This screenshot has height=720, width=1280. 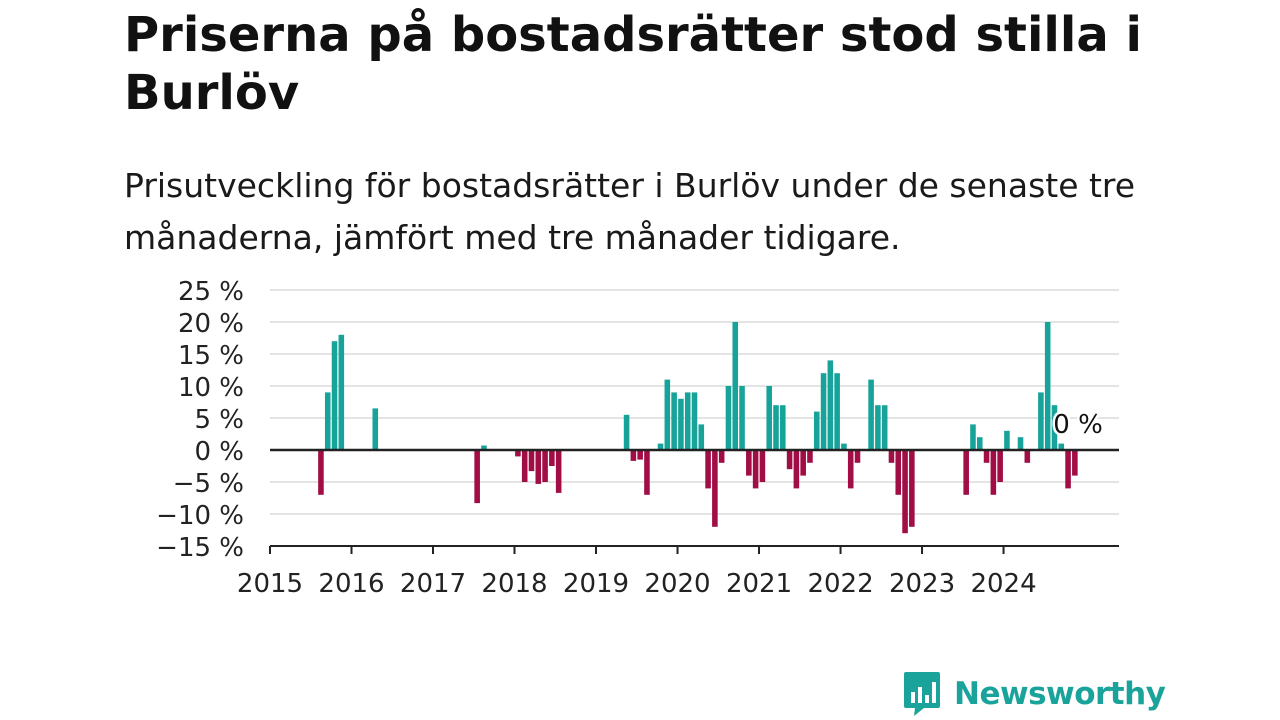 What do you see at coordinates (211, 324) in the screenshot?
I see `y-tick-label: 20 %` at bounding box center [211, 324].